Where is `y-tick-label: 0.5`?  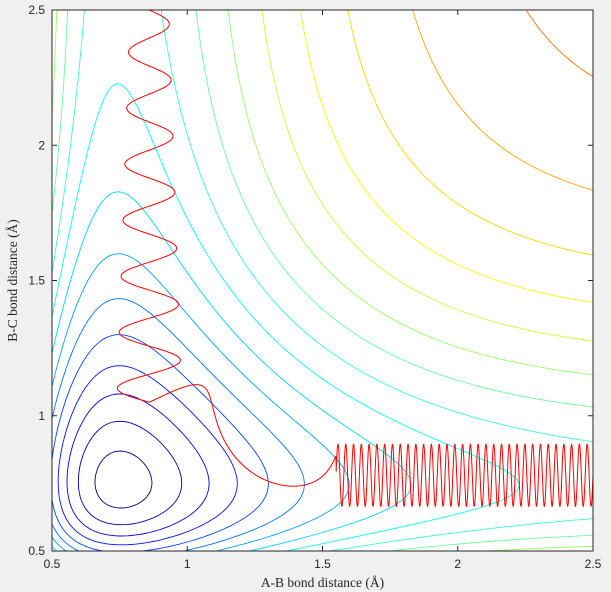 y-tick-label: 0.5 is located at coordinates (36, 551).